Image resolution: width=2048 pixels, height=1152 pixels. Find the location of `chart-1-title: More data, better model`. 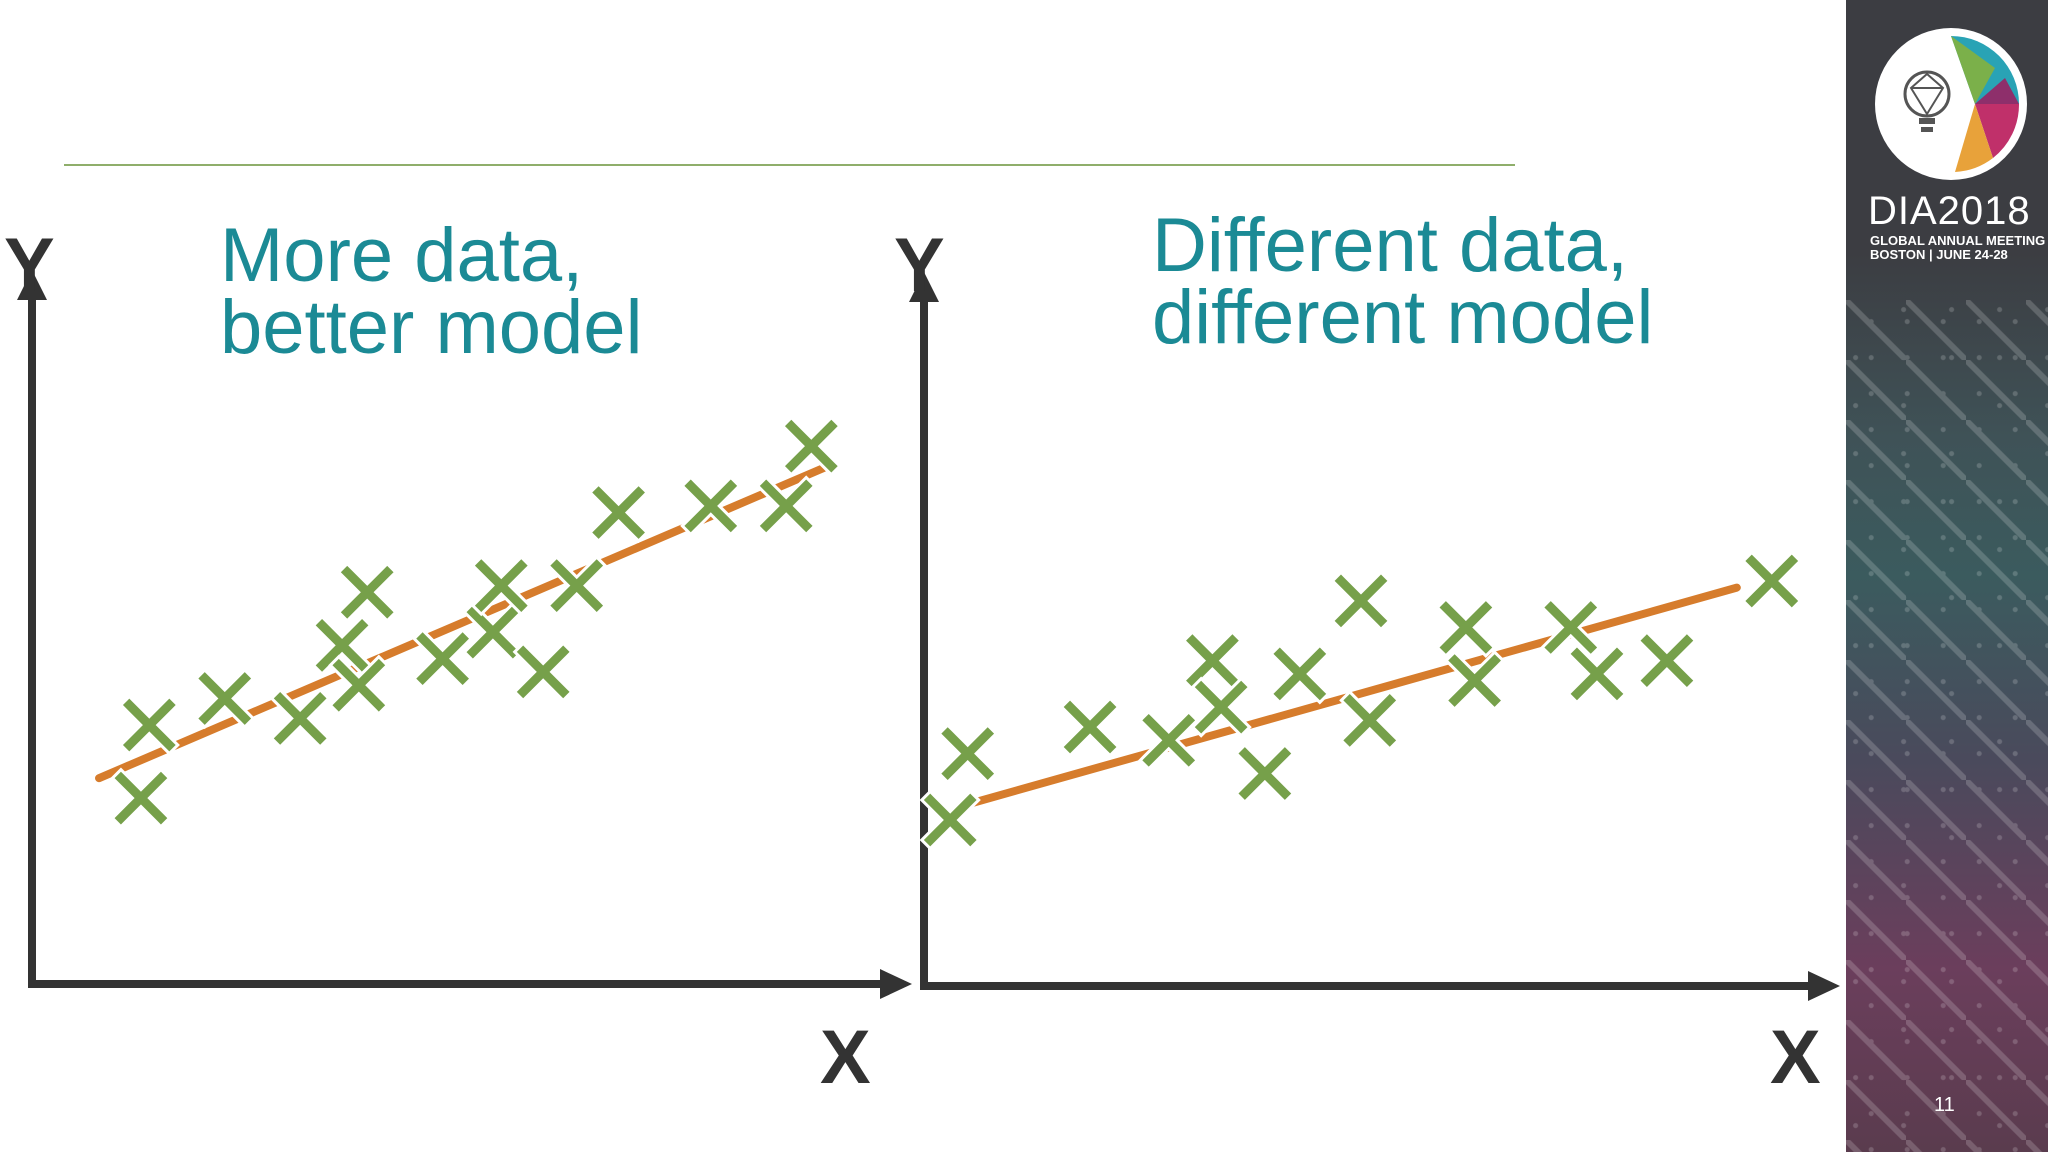

chart-1-title: More data, better model is located at coordinates (431, 291).